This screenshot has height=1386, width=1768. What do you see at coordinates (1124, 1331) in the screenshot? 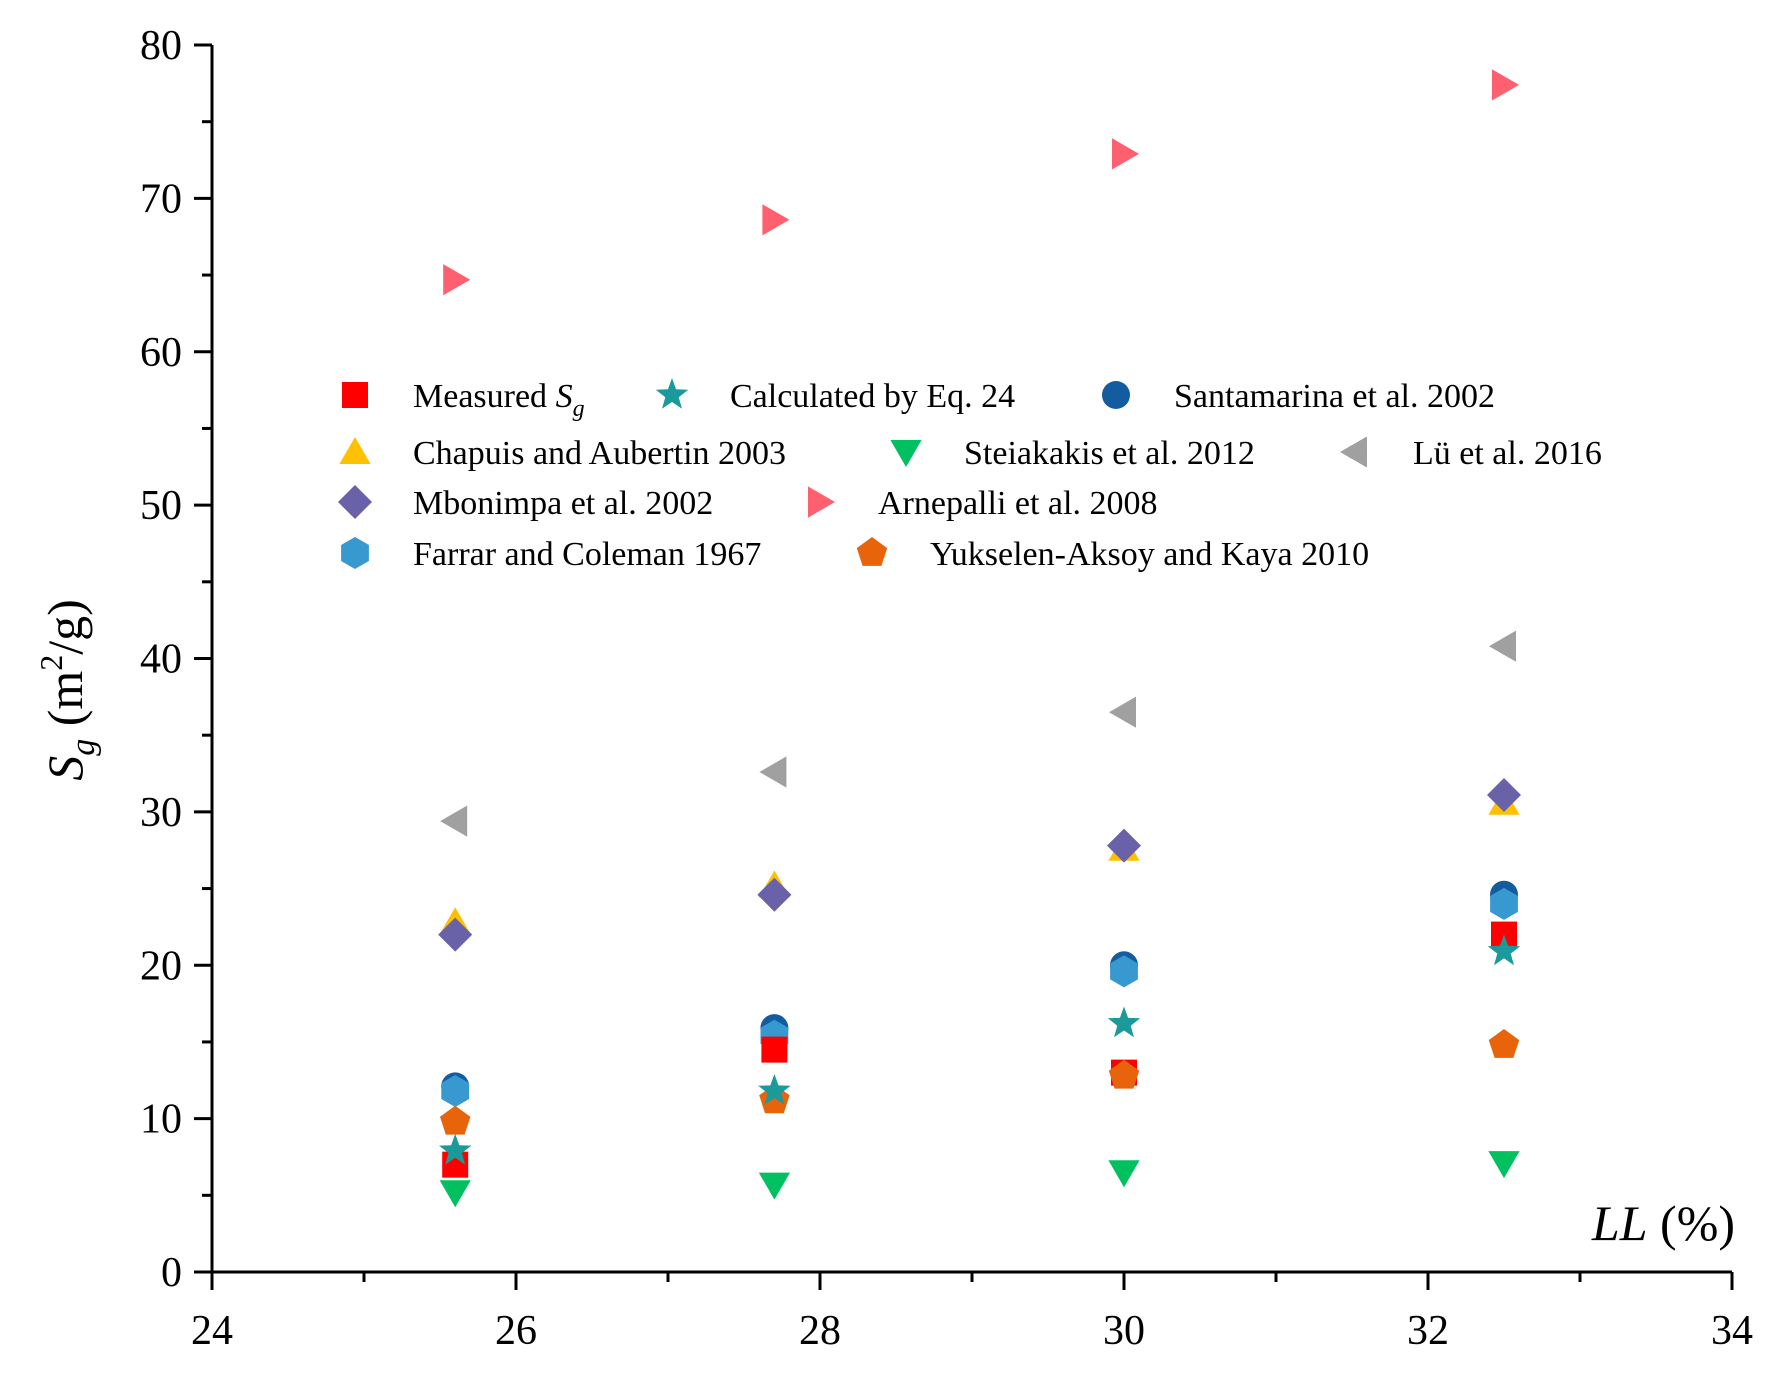
I see `x-tick-label: 30` at bounding box center [1124, 1331].